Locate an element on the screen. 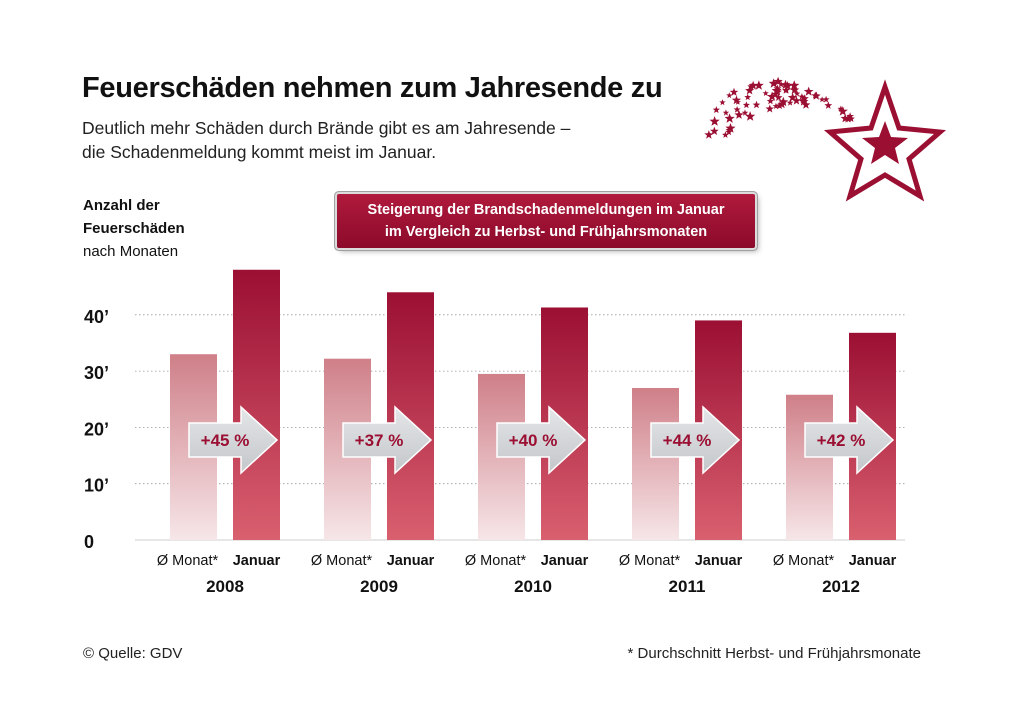  y-axis-label-line-1: Anzahl der is located at coordinates (121, 205).